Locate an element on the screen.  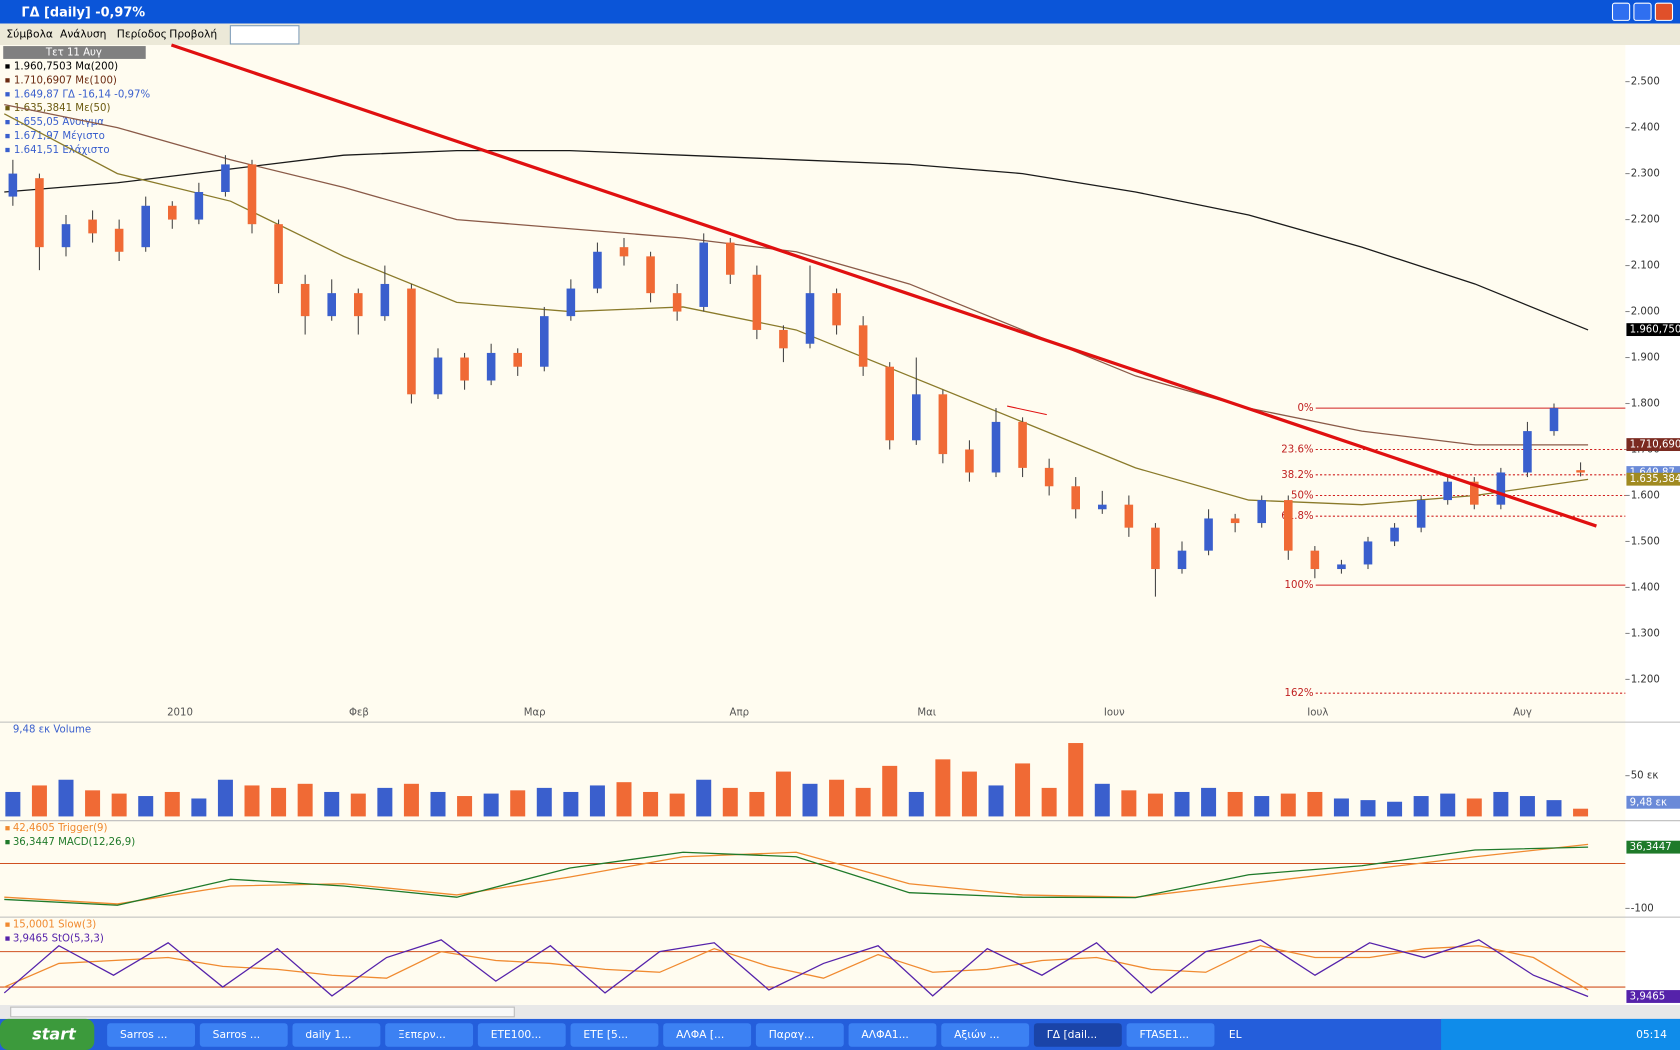
menu-bar: Σύμβολα Ανάλυση Περίοδος Προβολή is located at coordinates (111, 33).